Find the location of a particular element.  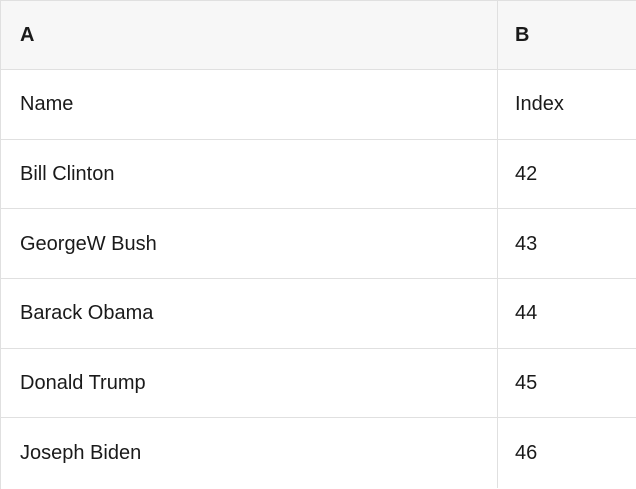

table-row: Name Index is located at coordinates (318, 105).